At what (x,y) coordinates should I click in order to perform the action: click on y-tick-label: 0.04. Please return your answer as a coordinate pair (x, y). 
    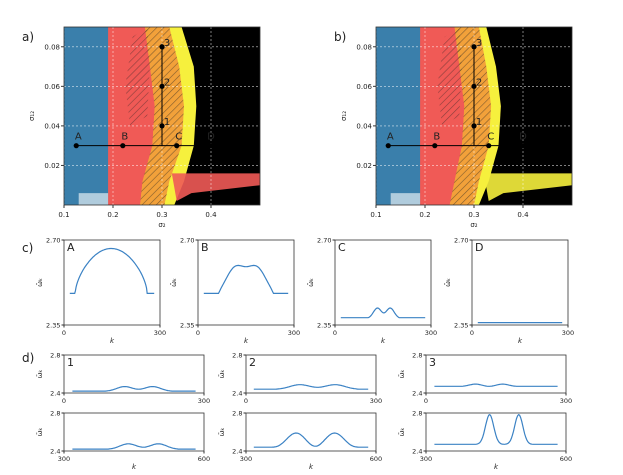
    Looking at the image, I should click on (52, 126).